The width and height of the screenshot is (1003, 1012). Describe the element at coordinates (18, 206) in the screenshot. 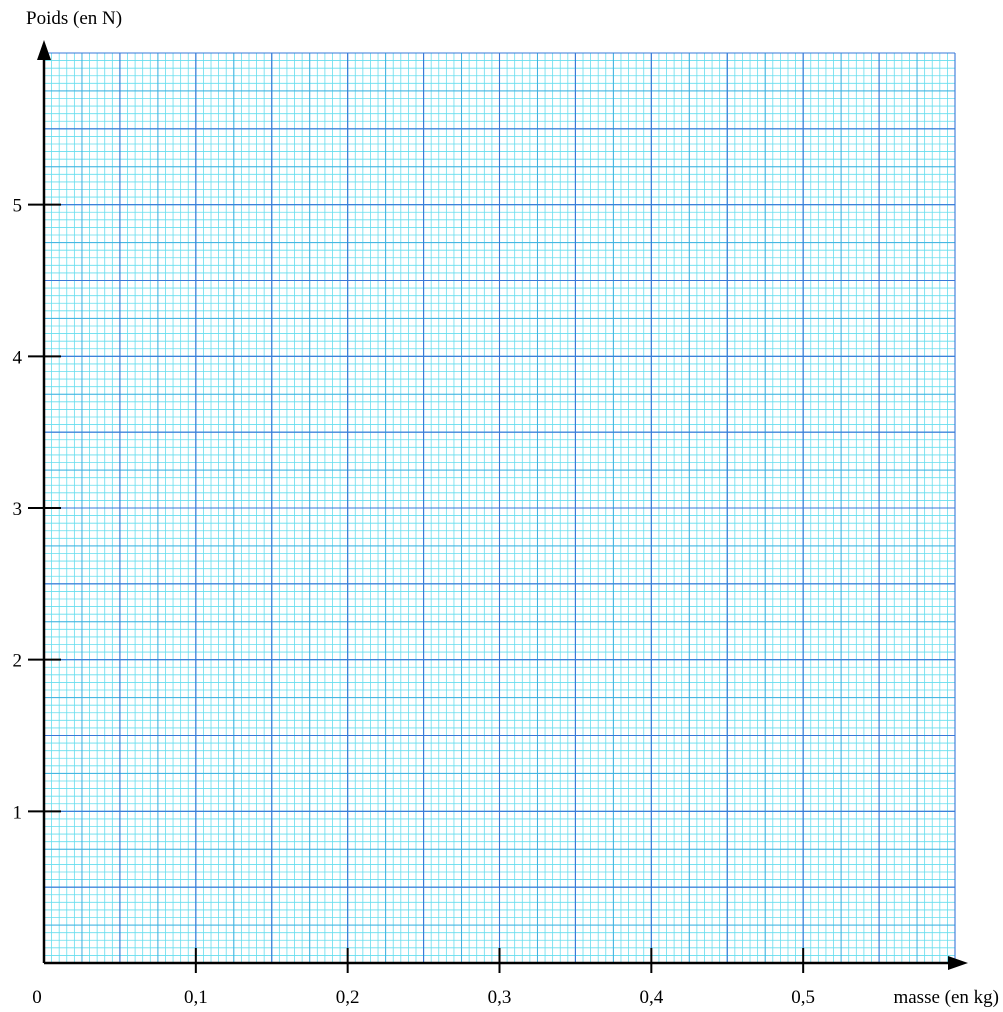

I see `y-tick-label: 5` at that location.